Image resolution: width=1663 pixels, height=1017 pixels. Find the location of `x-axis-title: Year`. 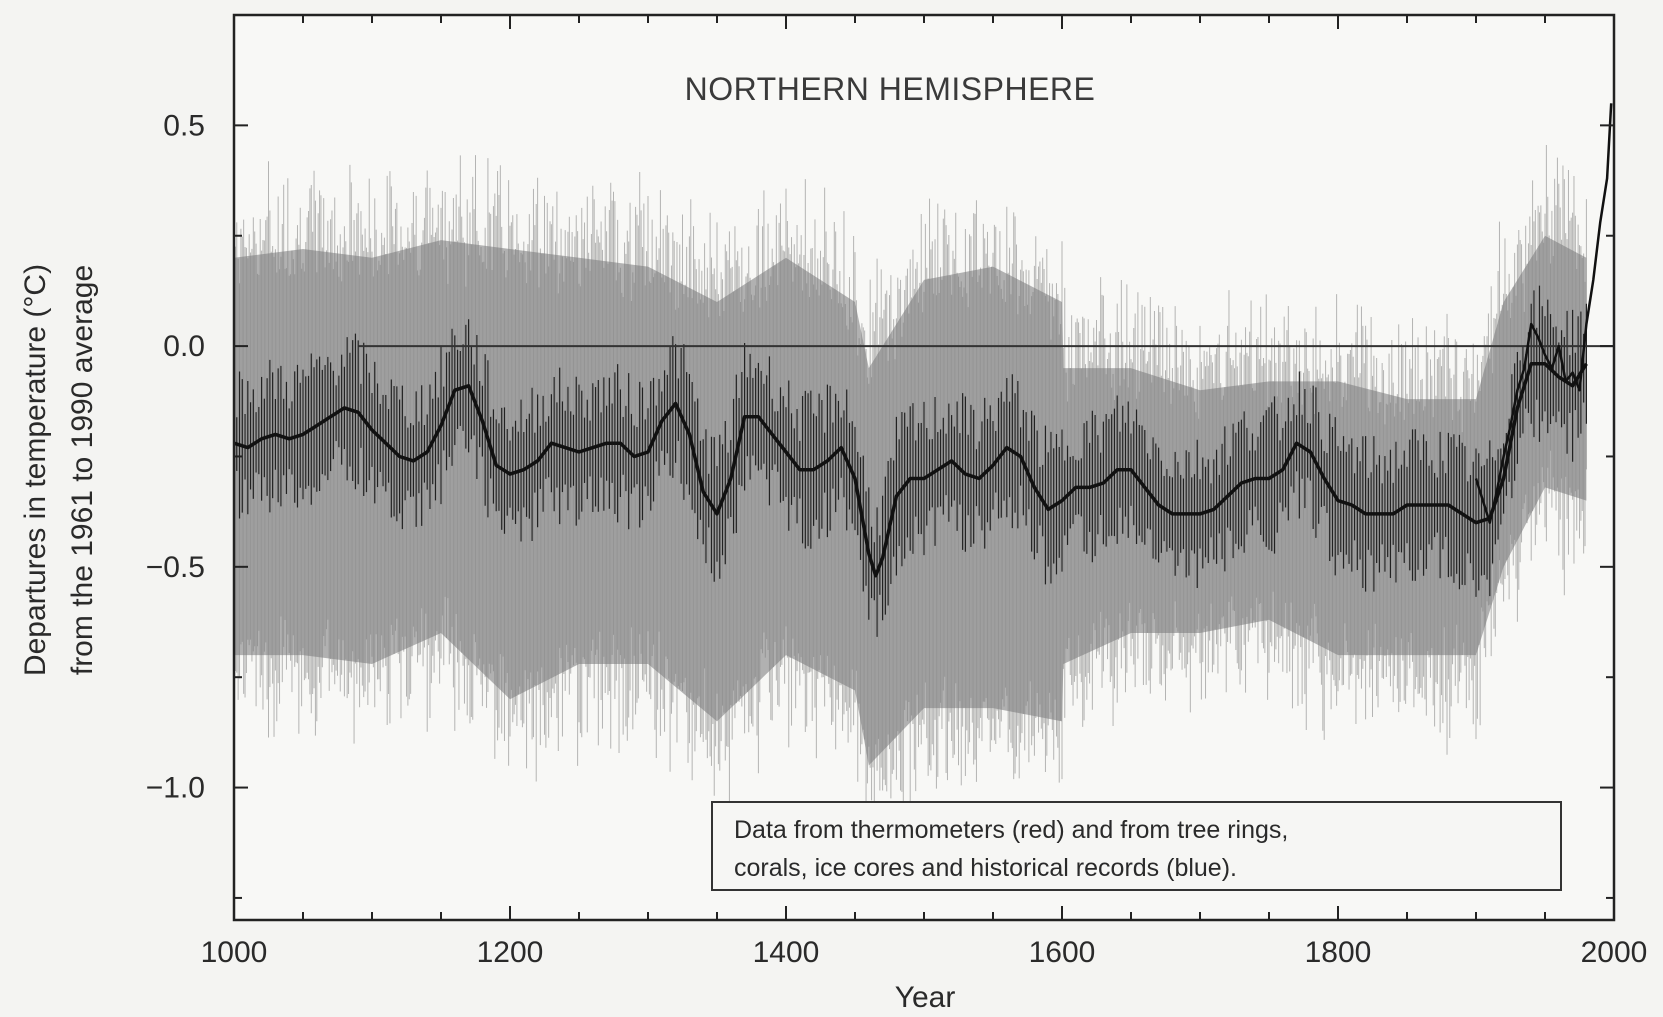

x-axis-title: Year is located at coordinates (925, 997).